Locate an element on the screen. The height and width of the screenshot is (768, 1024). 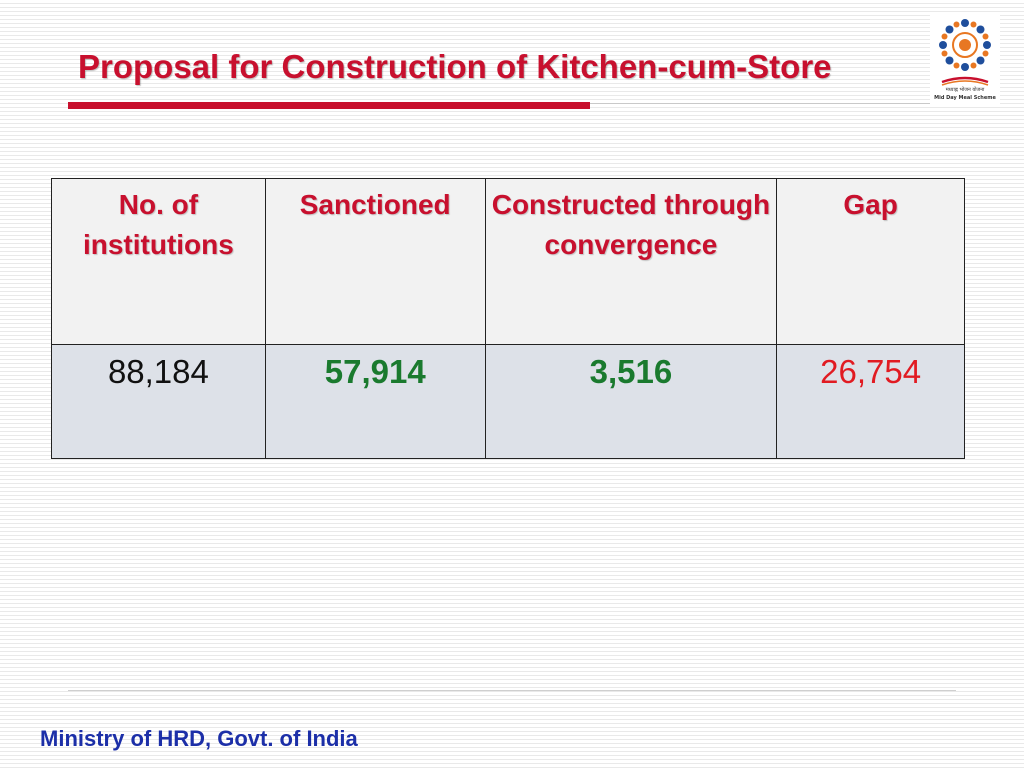
logo-text-hindi: मध्याह्न भोजन योजना is located at coordinates (965, 90).